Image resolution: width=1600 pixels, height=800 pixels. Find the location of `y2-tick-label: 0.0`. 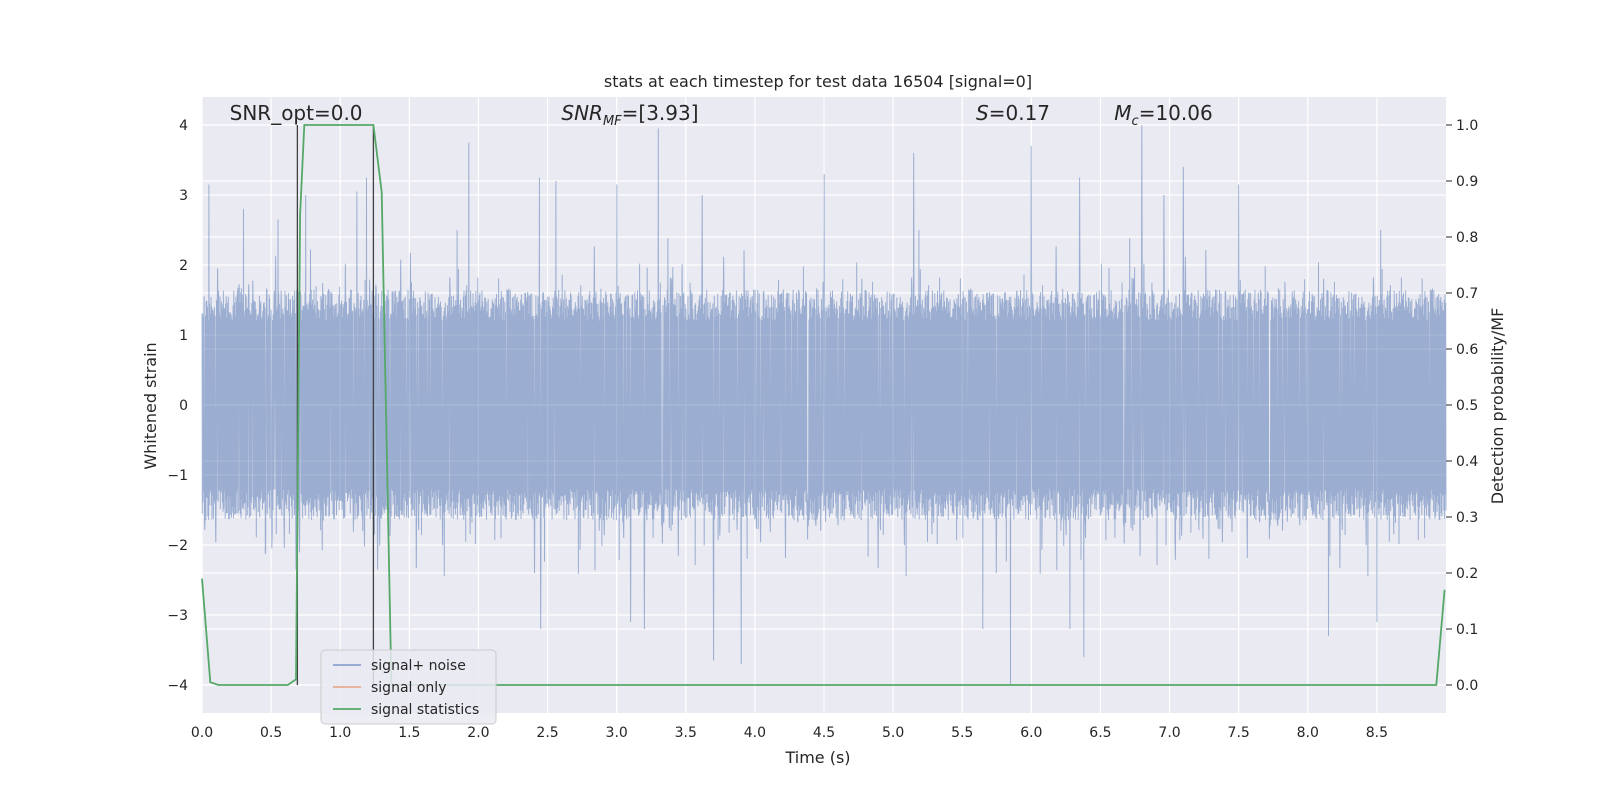

y2-tick-label: 0.0 is located at coordinates (1467, 686).